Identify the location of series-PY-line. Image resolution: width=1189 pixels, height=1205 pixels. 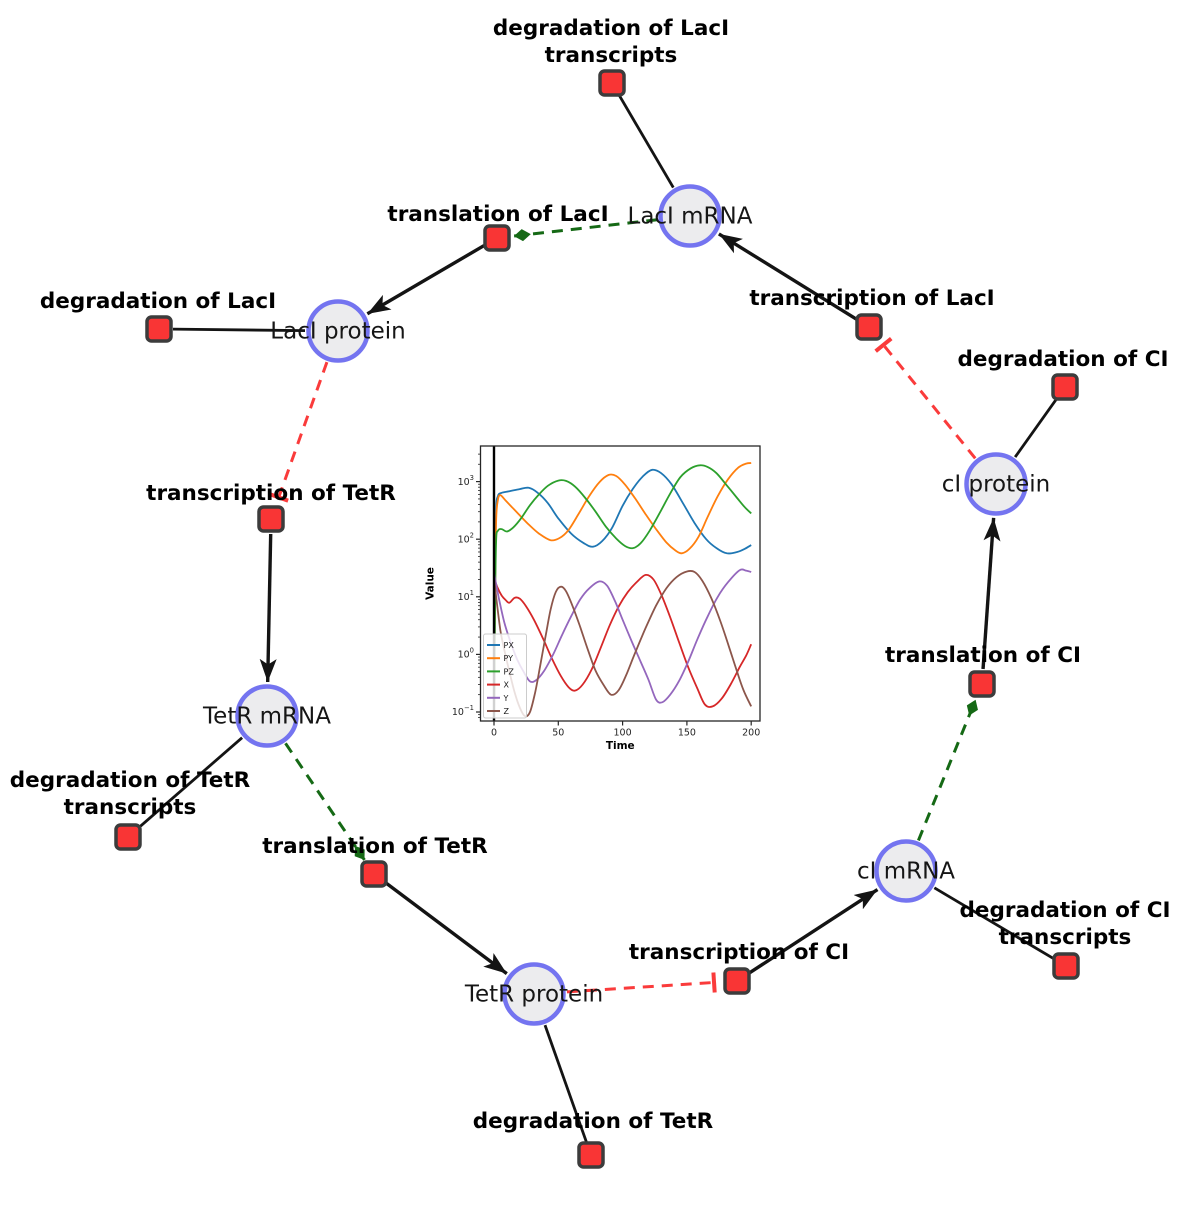
(622, 591).